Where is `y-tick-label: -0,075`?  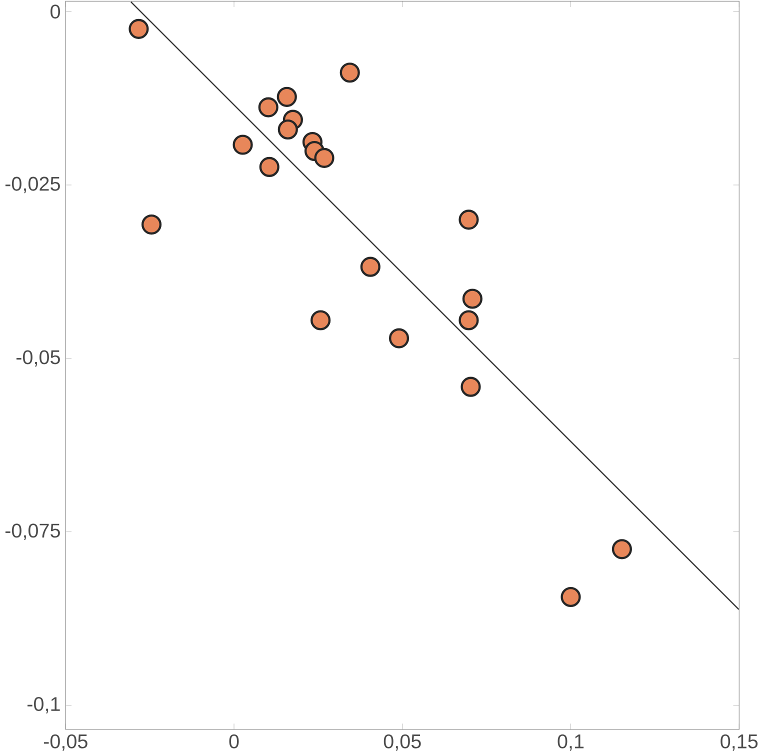
y-tick-label: -0,075 is located at coordinates (32, 531).